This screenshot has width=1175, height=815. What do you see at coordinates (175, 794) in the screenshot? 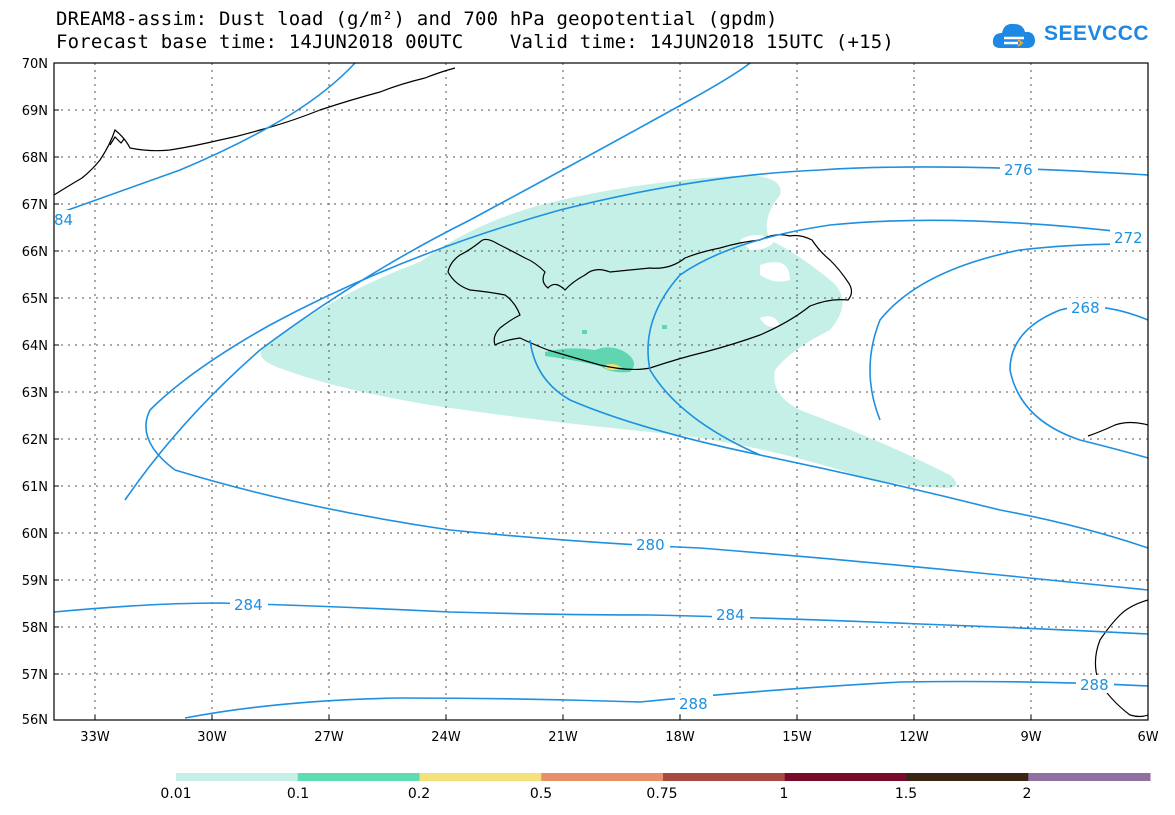
I see `colorbar-label: 0.01` at bounding box center [175, 794].